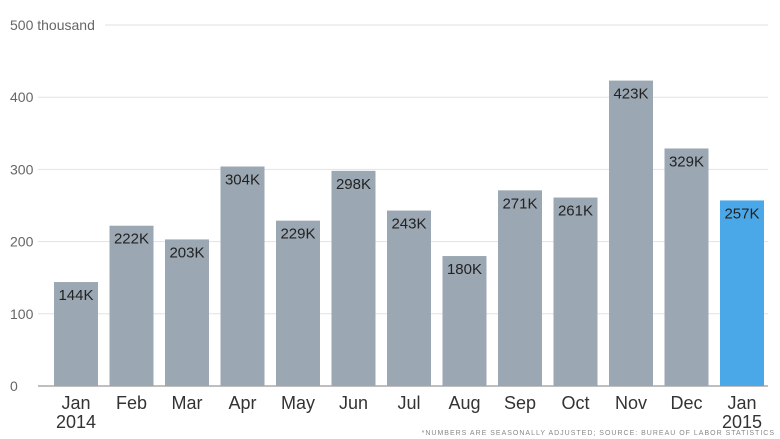 The height and width of the screenshot is (439, 780). What do you see at coordinates (298, 403) in the screenshot?
I see `x-tick-label: May` at bounding box center [298, 403].